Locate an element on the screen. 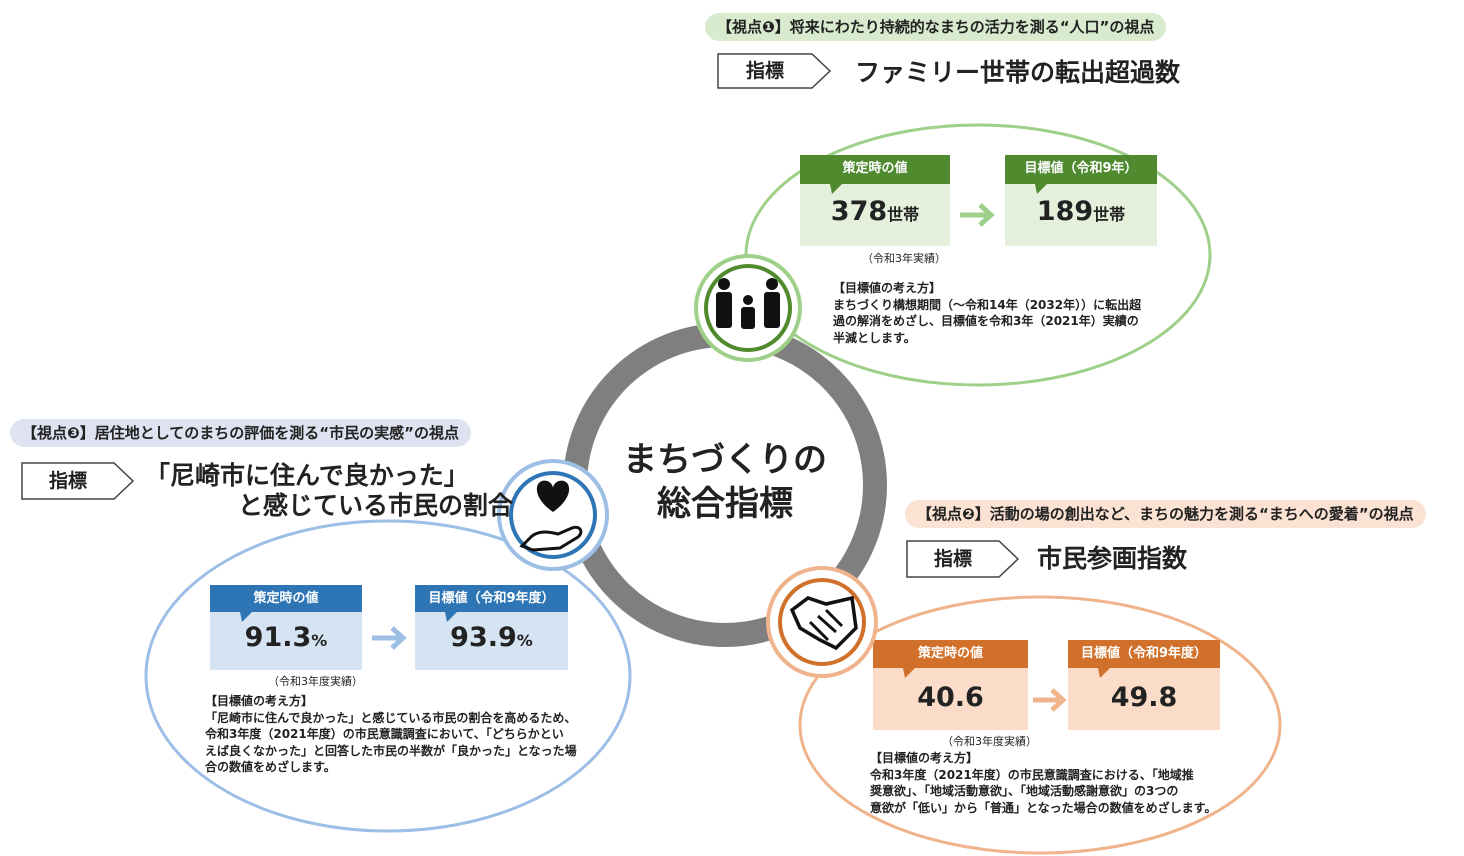 The image size is (1464, 856). viewpoint-header: 【視点❷】活動の場の創出など、まちの魅力を測る“まちへの愛着”の視点 is located at coordinates (1165, 514).